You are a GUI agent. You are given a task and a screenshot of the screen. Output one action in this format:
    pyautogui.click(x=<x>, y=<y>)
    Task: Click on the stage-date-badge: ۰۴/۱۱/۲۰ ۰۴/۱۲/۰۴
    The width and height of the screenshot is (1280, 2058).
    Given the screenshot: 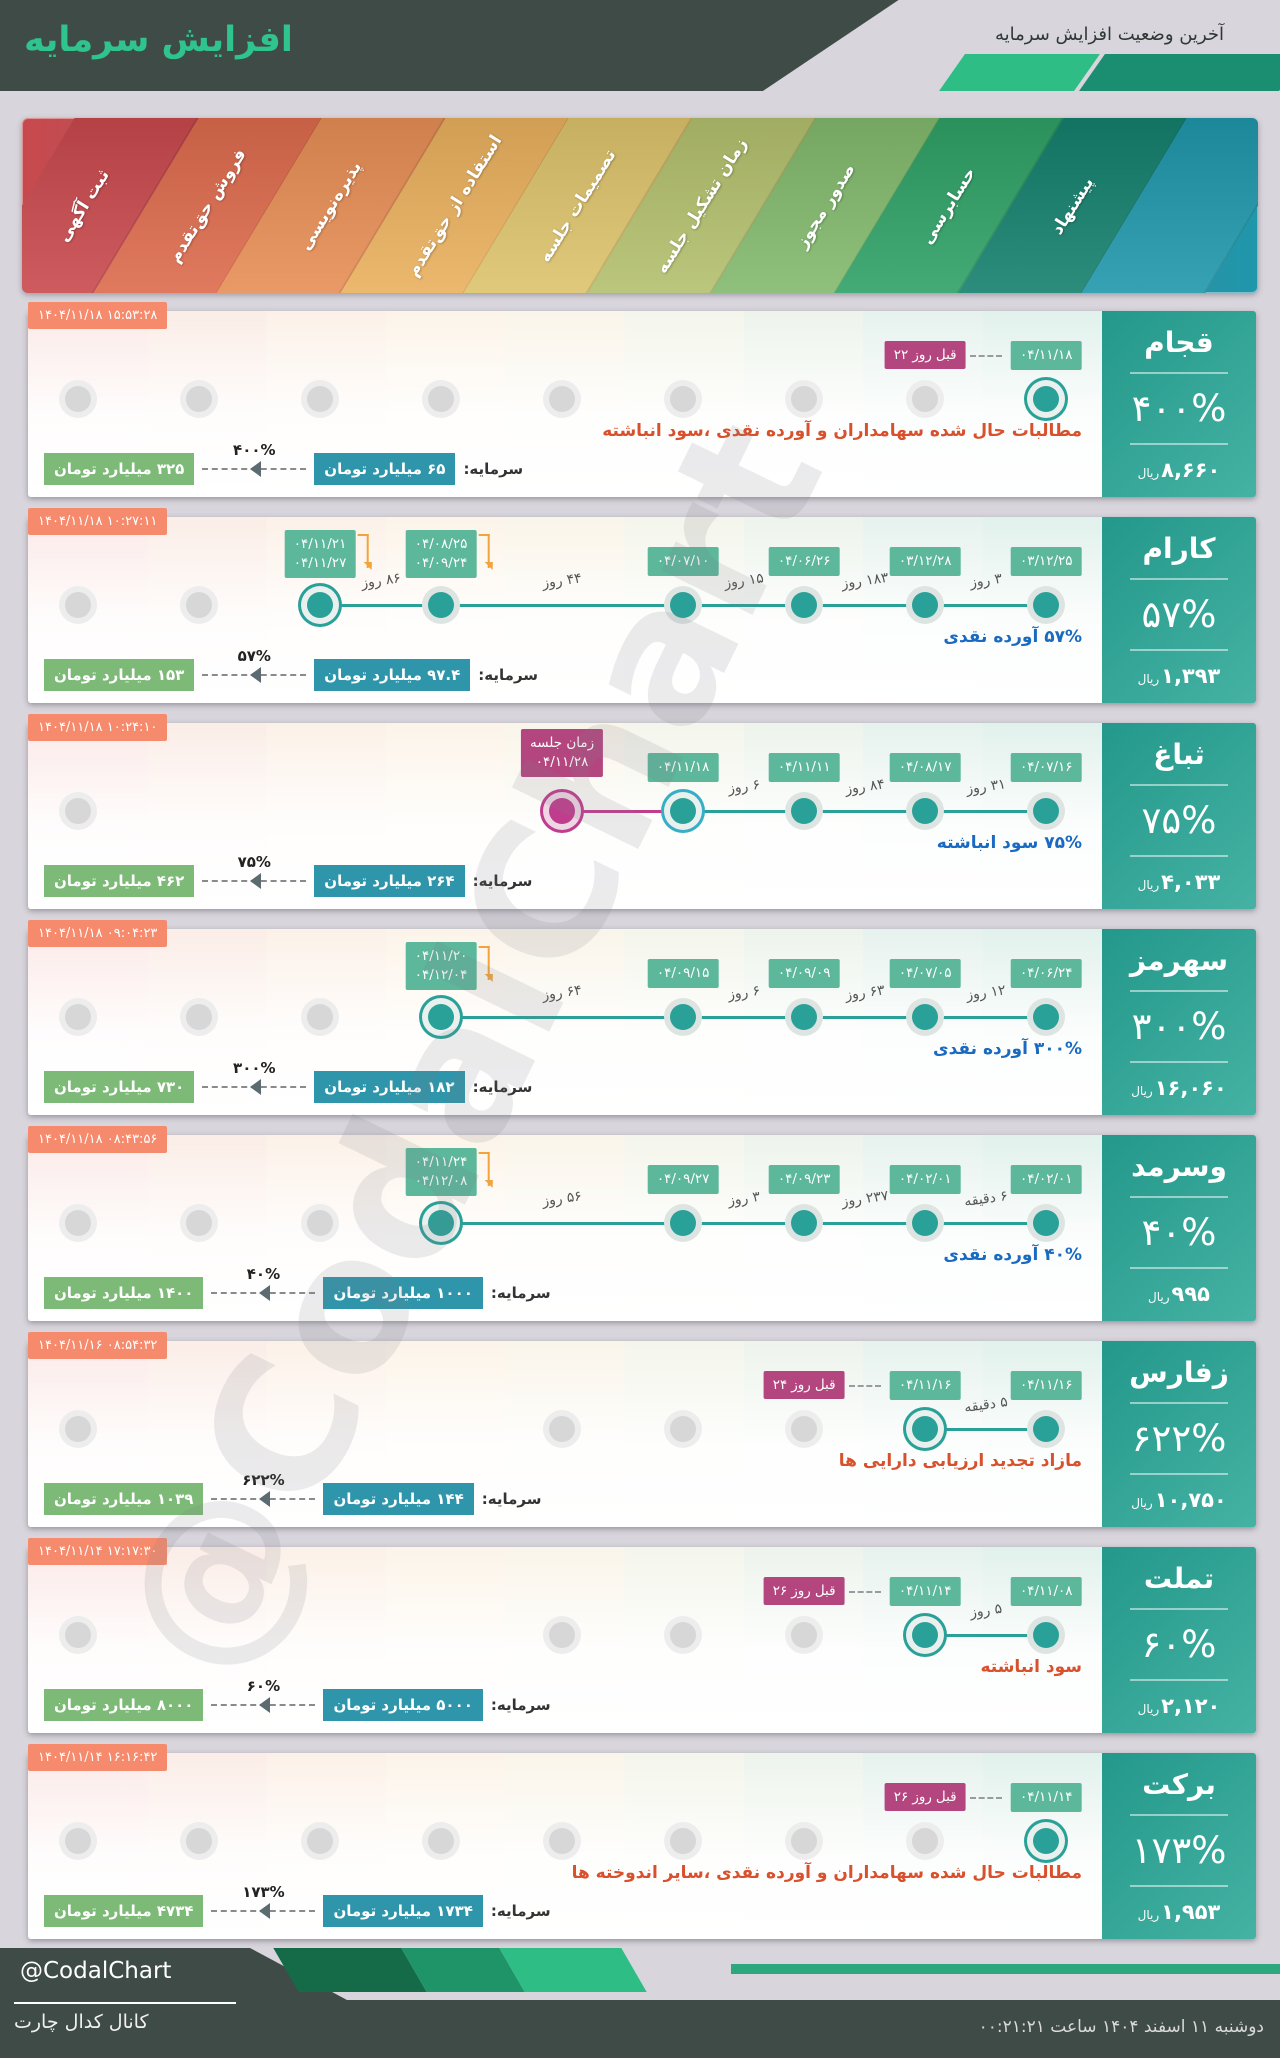 What is the action you would take?
    pyautogui.click(x=449, y=966)
    